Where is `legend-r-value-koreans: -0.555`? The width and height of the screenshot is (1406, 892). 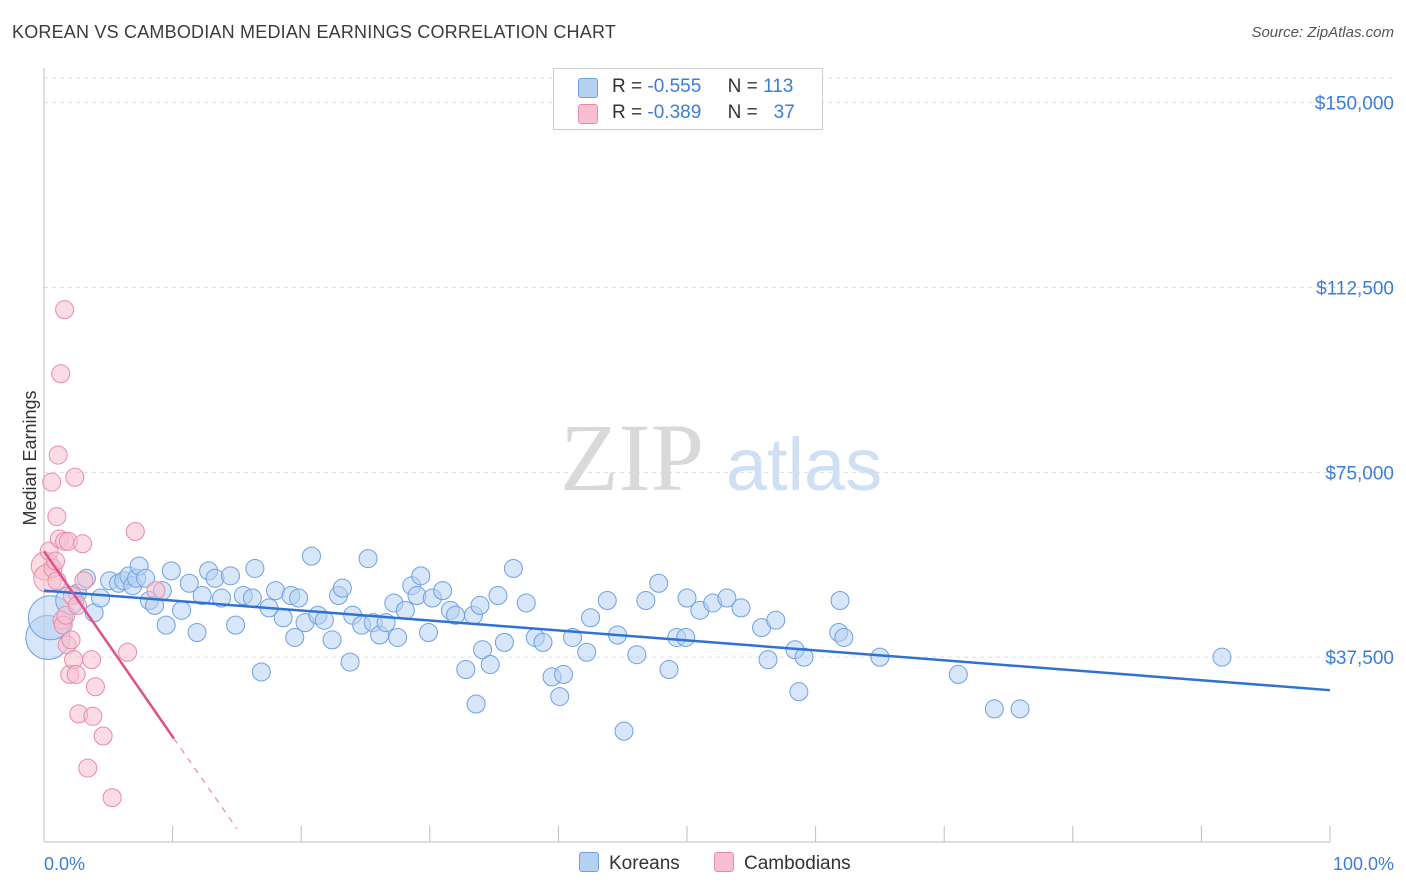
legend-r-value-koreans: -0.555 is located at coordinates (674, 86).